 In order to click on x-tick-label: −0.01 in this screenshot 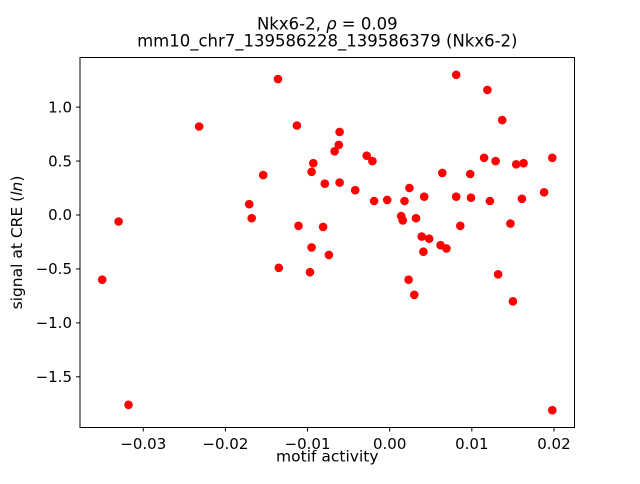, I will do `click(308, 444)`.